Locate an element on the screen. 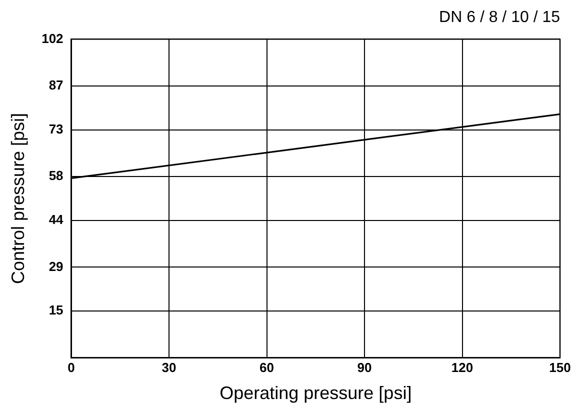 This screenshot has height=413, width=576. chart-title: DN 6 / 8 / 10 / 15 is located at coordinates (499, 17).